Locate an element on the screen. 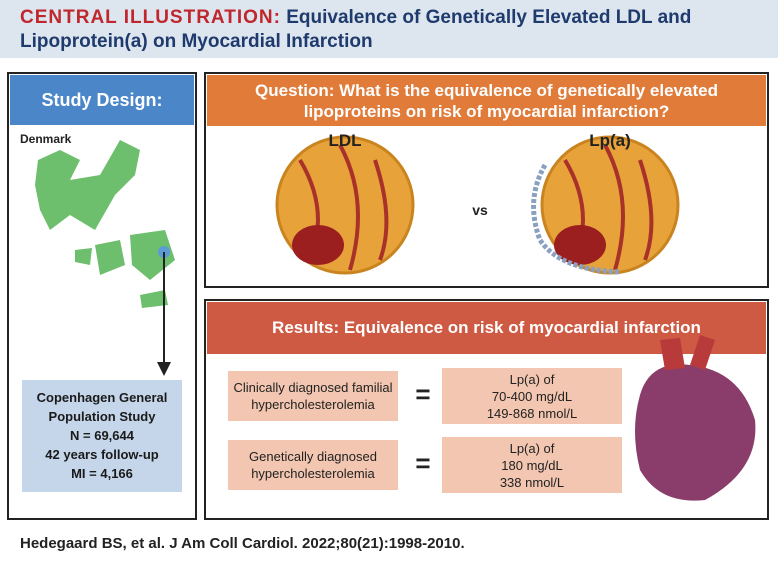 The height and width of the screenshot is (570, 778). row-right-line: 70-400 mg/dL is located at coordinates (532, 396).